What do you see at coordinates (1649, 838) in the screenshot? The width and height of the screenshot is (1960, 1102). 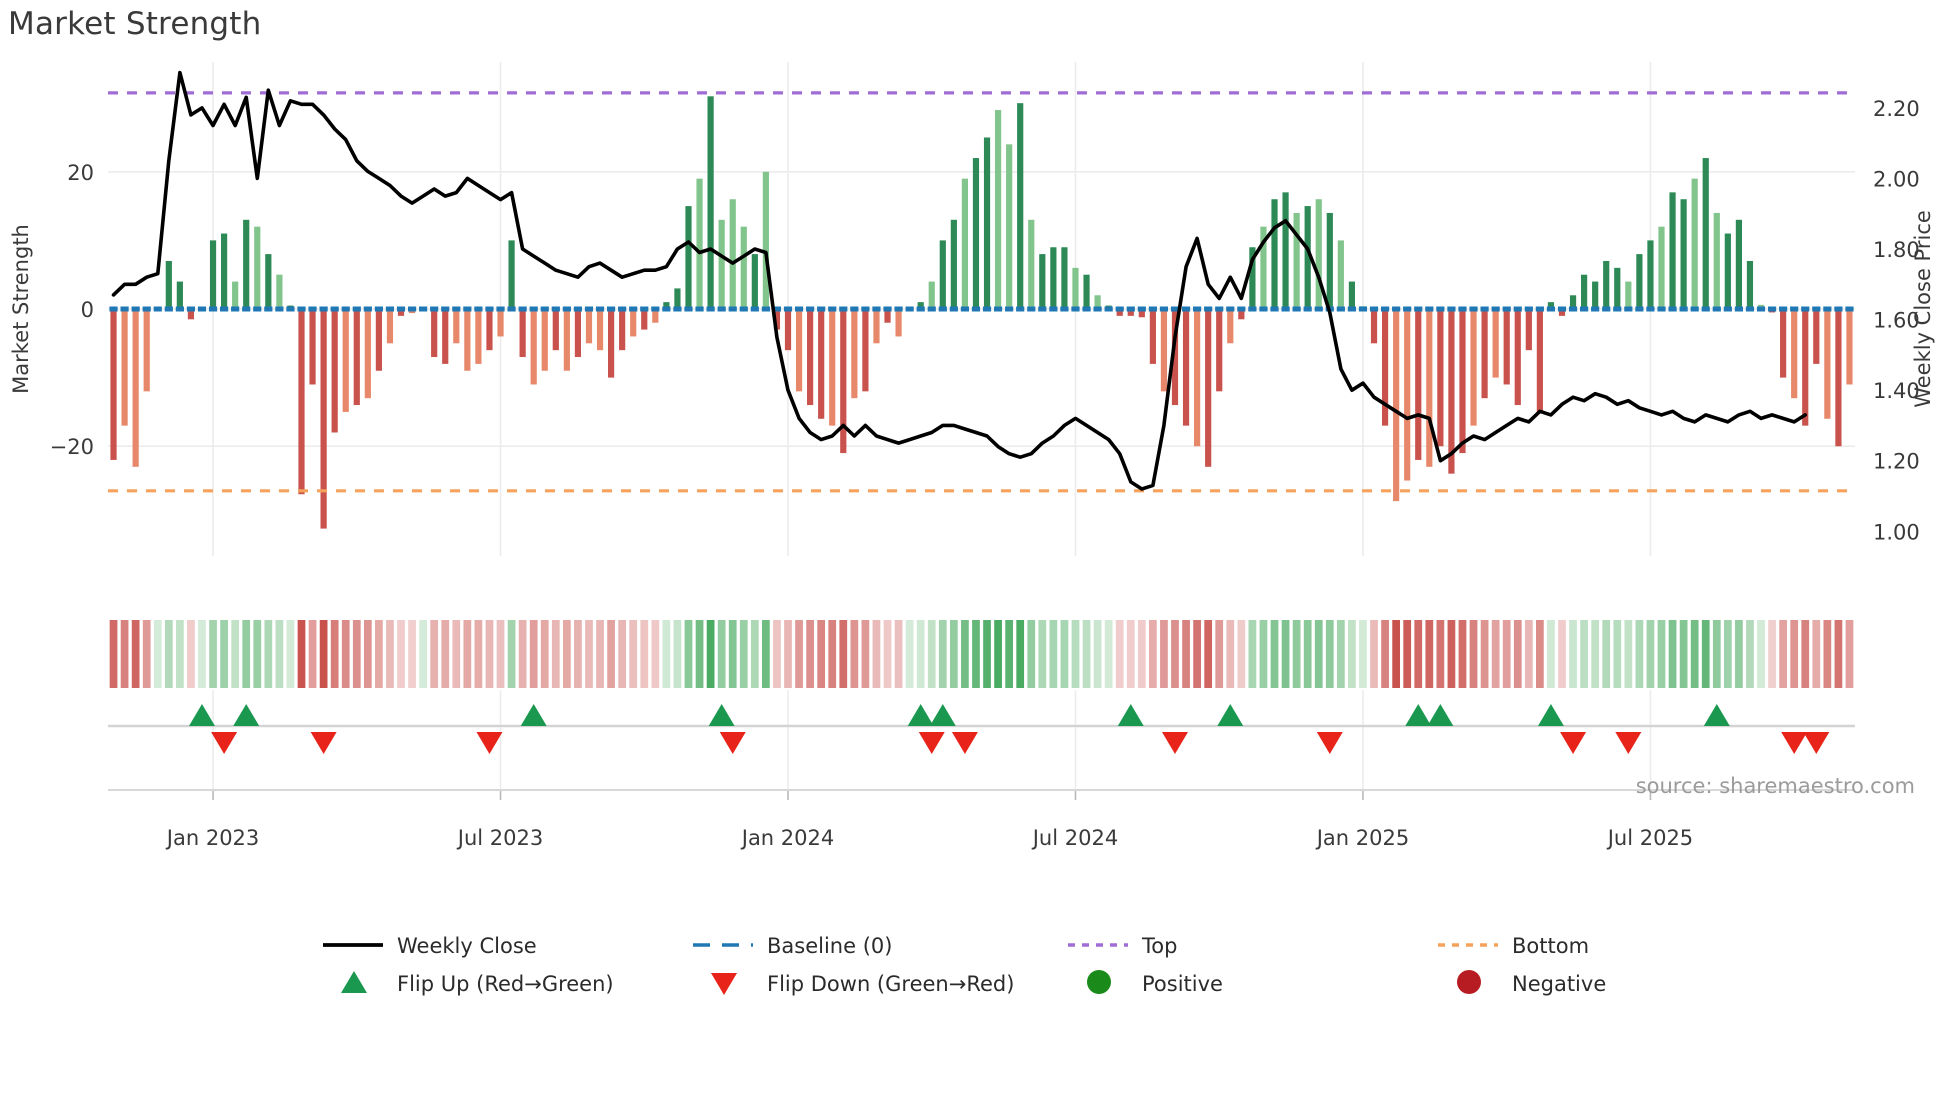 I see `x-tick-label: Jul 2025` at bounding box center [1649, 838].